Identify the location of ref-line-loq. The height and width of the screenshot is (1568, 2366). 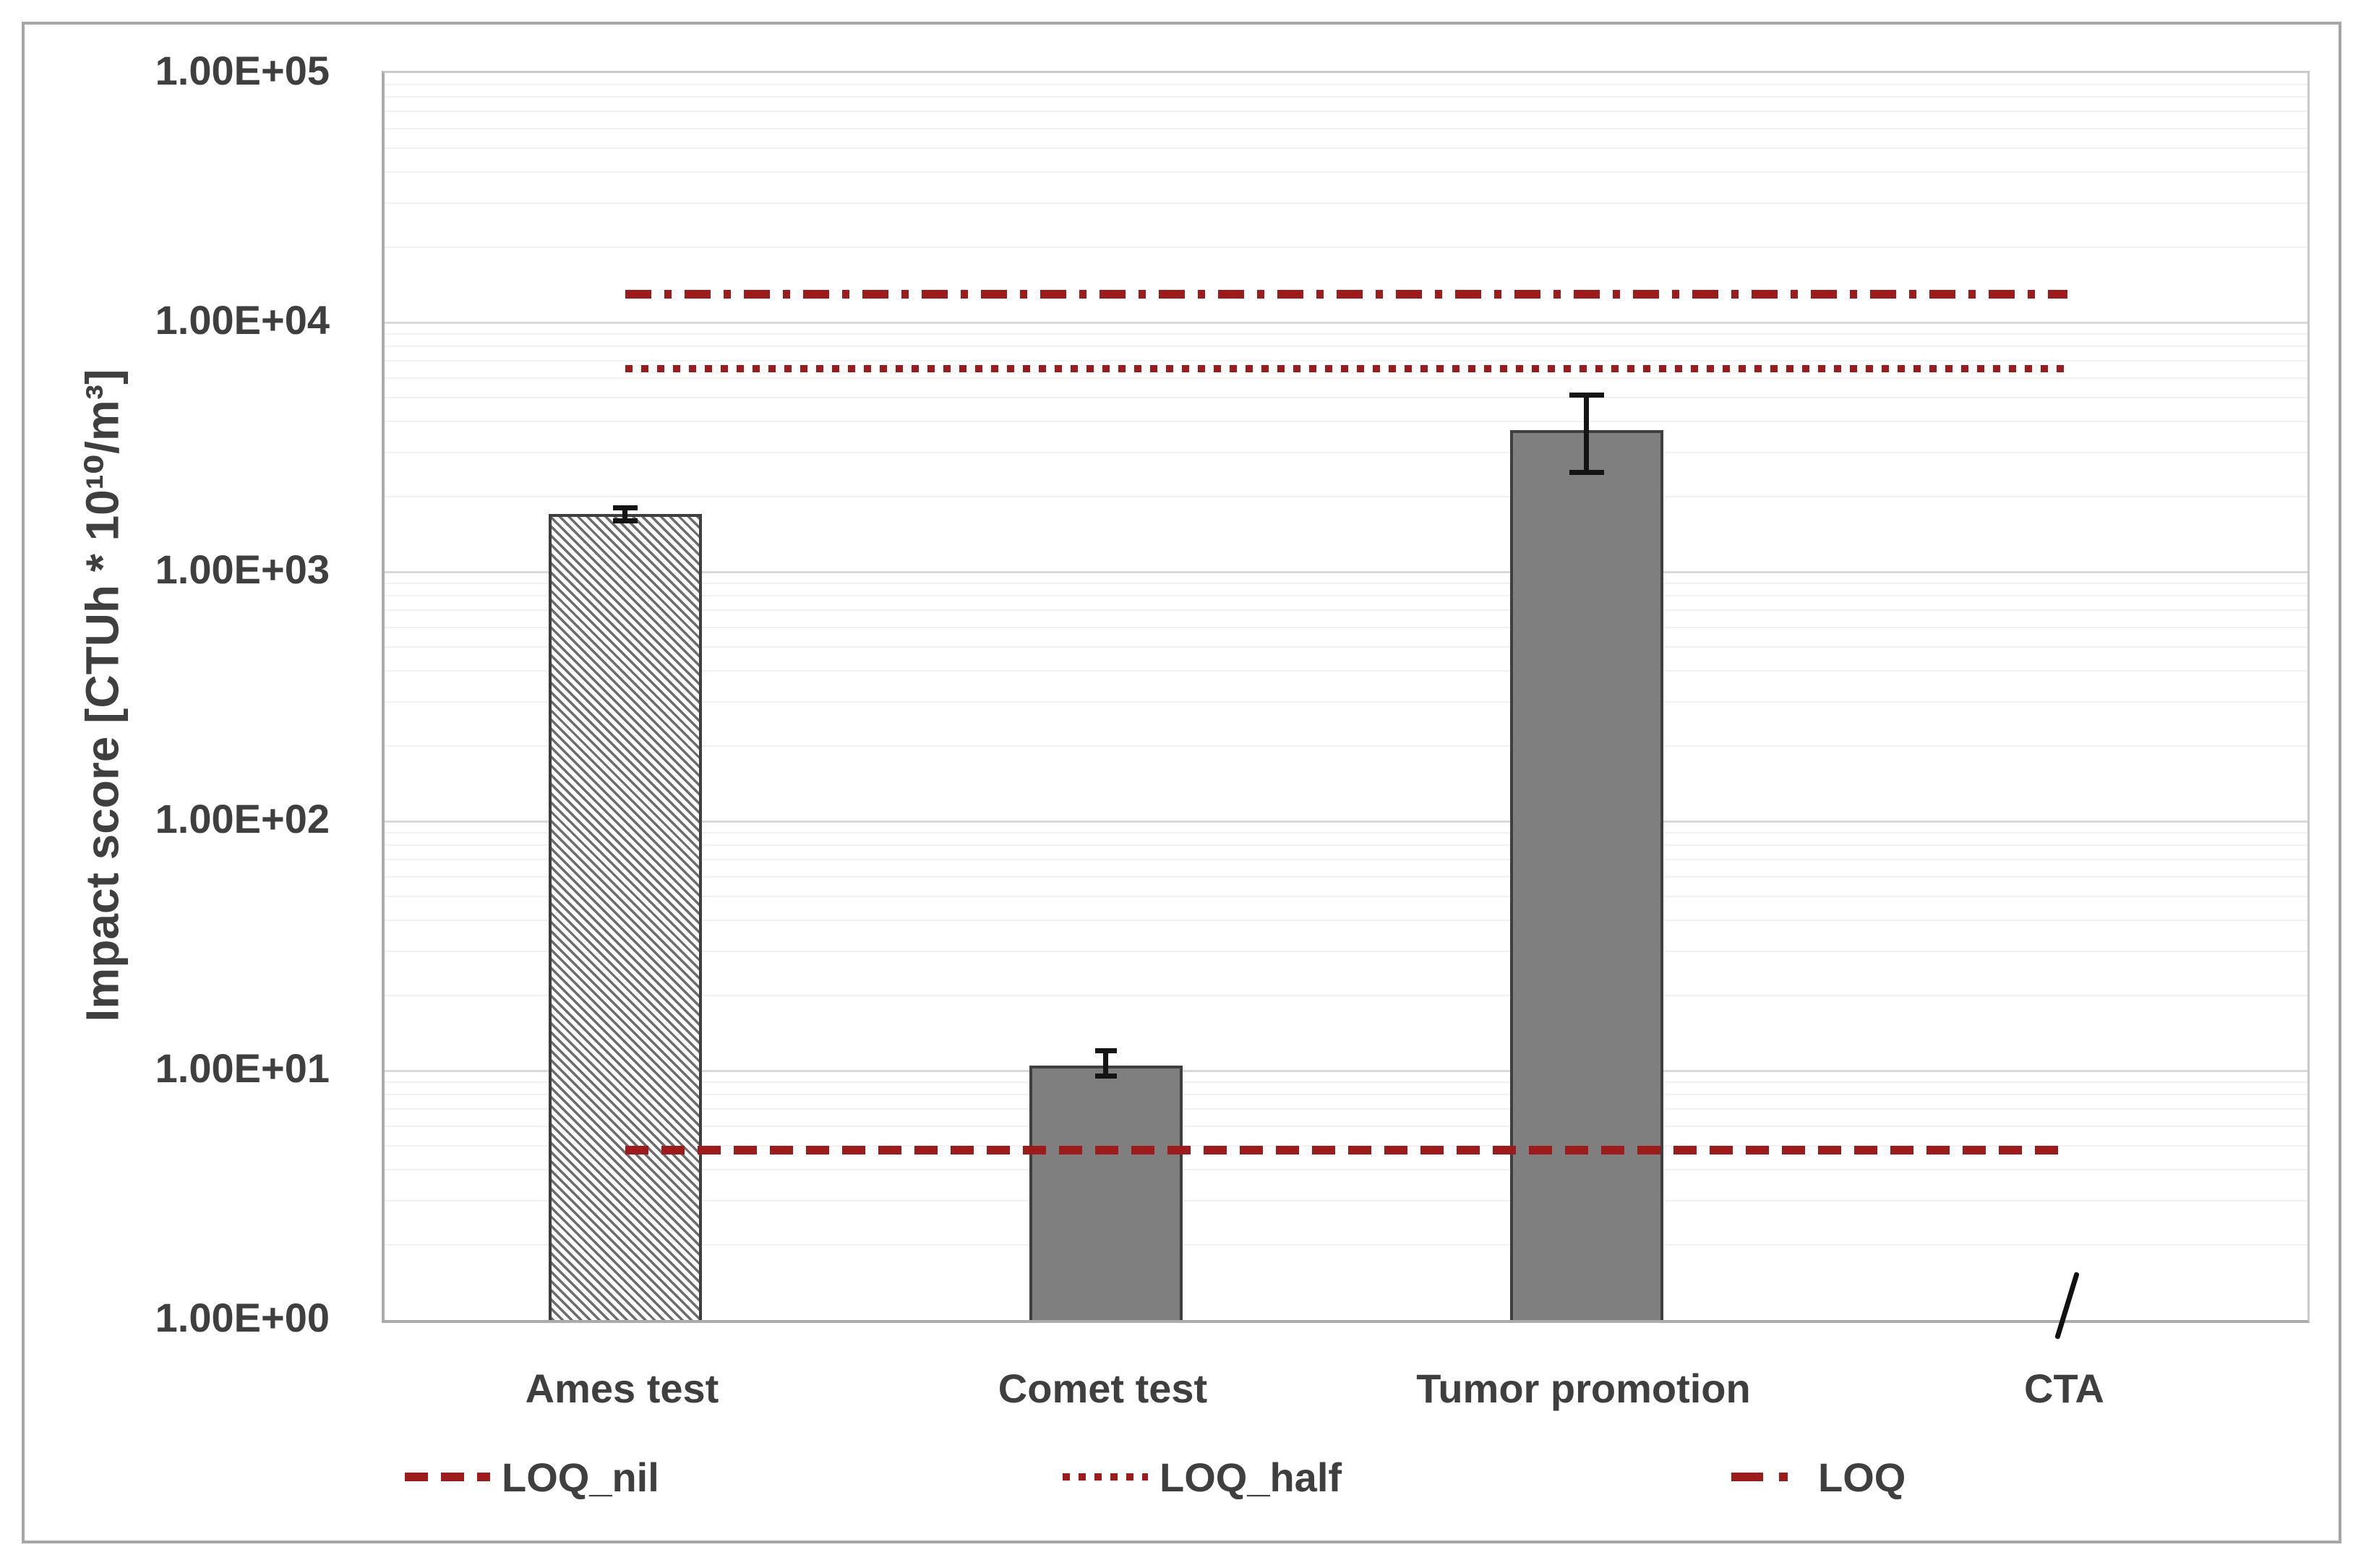
(1346, 294).